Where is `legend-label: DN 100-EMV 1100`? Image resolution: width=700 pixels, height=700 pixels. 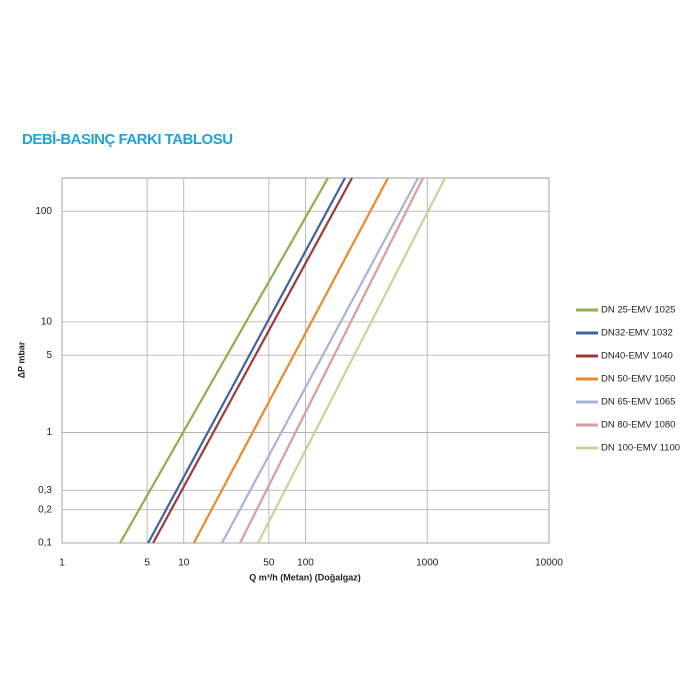 legend-label: DN 100-EMV 1100 is located at coordinates (640, 448).